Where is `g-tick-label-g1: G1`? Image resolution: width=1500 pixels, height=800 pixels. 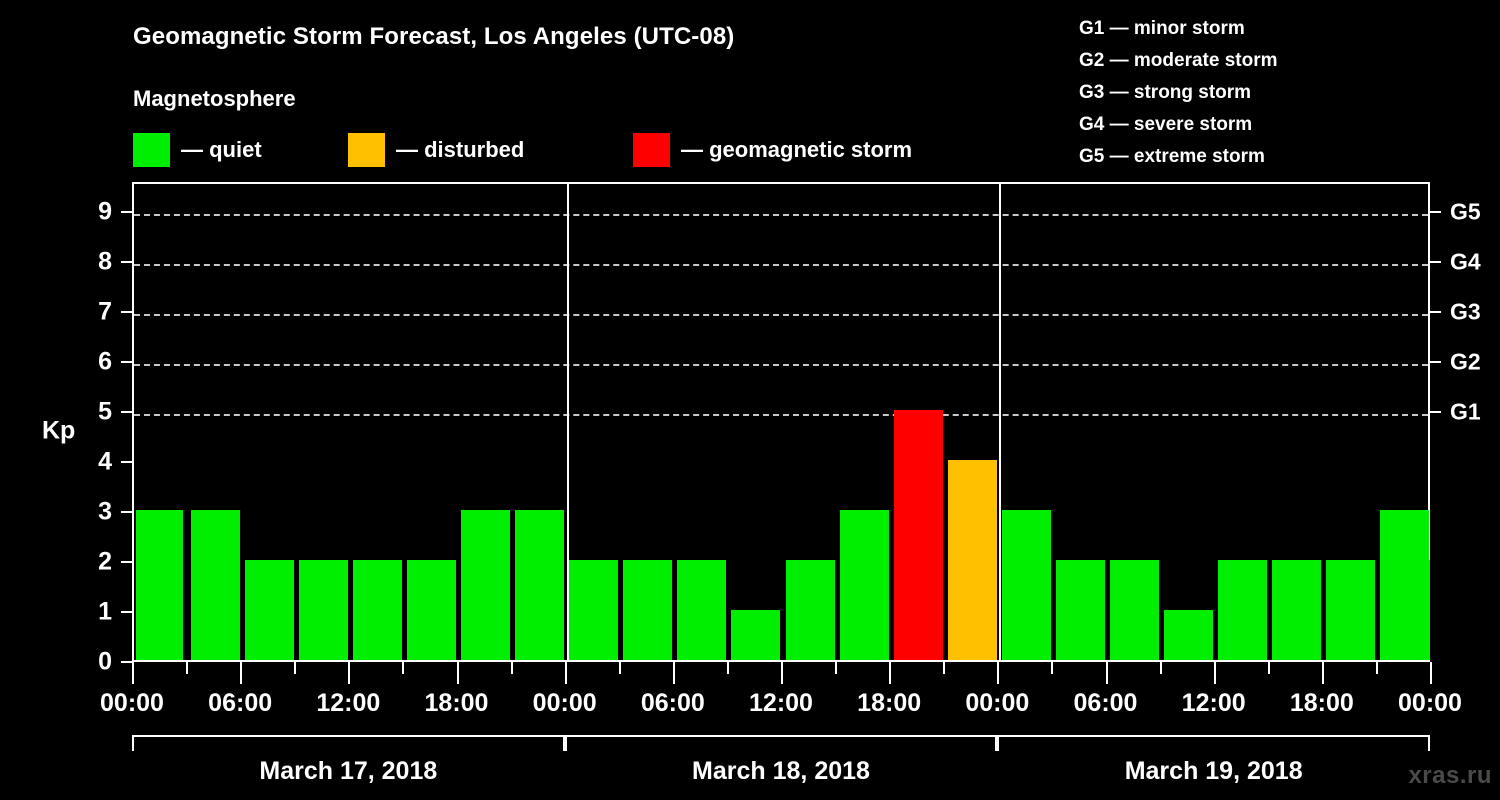 g-tick-label-g1: G1 is located at coordinates (1465, 411).